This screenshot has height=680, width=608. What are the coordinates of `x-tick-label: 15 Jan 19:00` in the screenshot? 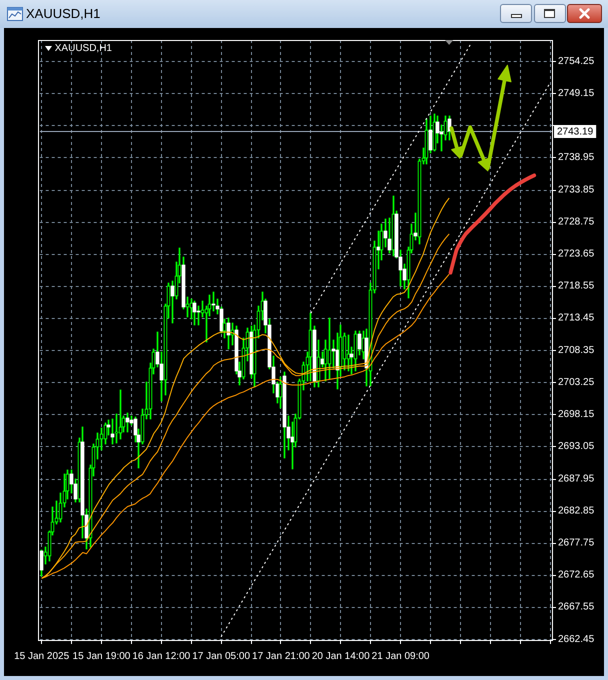 It's located at (101, 656).